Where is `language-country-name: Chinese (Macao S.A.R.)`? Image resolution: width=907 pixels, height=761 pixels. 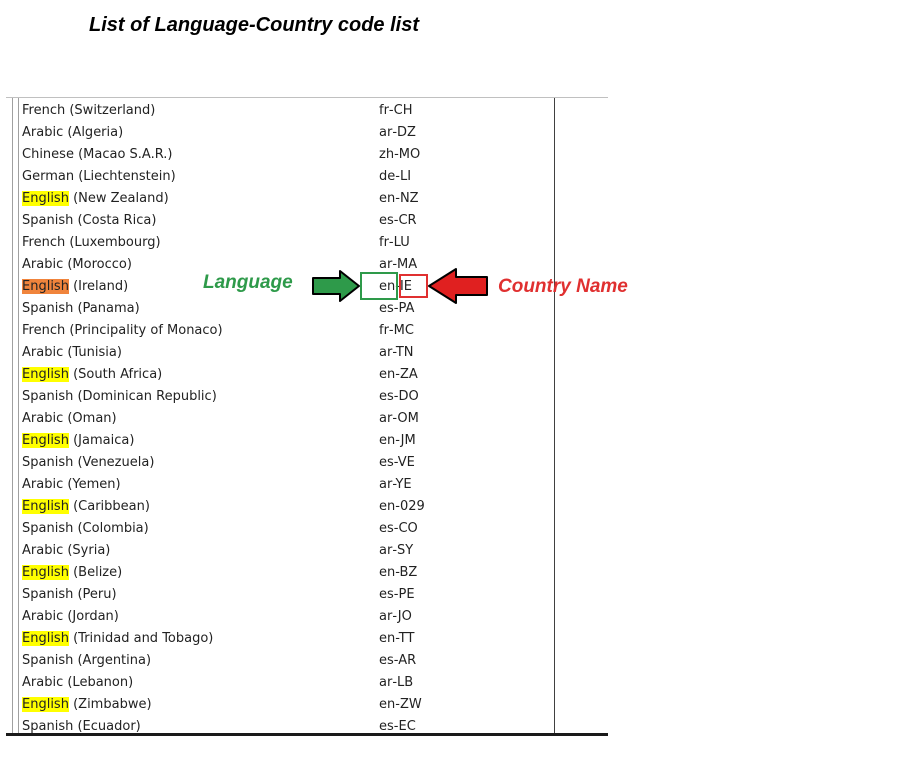
language-country-name: Chinese (Macao S.A.R.) is located at coordinates (97, 155).